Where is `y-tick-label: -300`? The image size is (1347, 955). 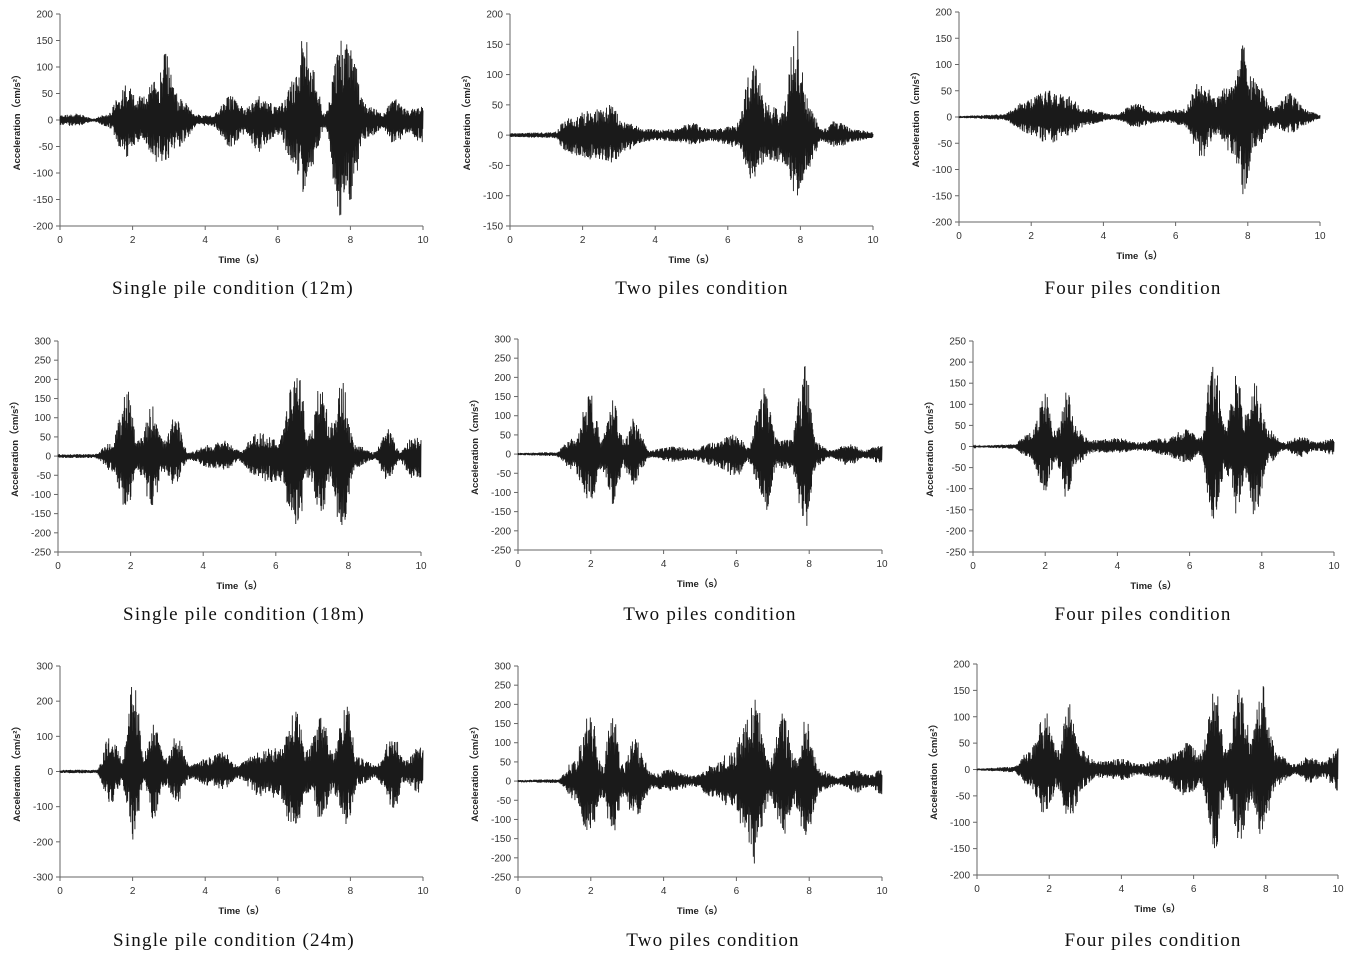 y-tick-label: -300 is located at coordinates (43, 878).